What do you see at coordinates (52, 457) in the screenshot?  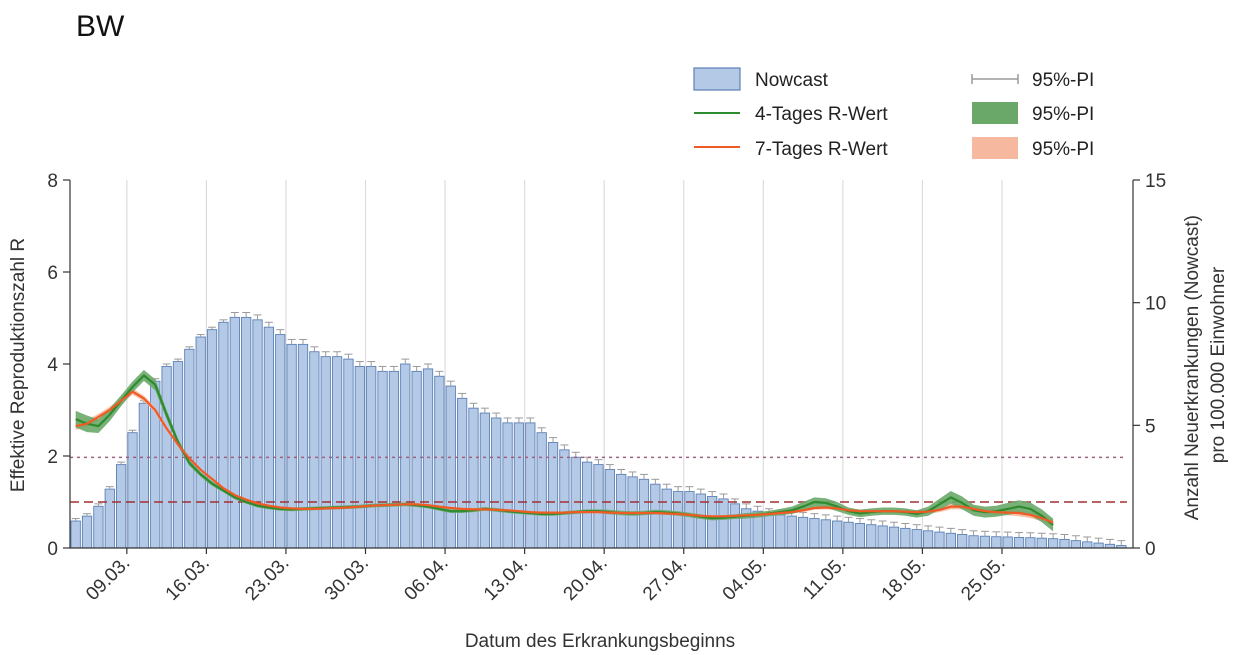 I see `y-left-tick-label: 2` at bounding box center [52, 457].